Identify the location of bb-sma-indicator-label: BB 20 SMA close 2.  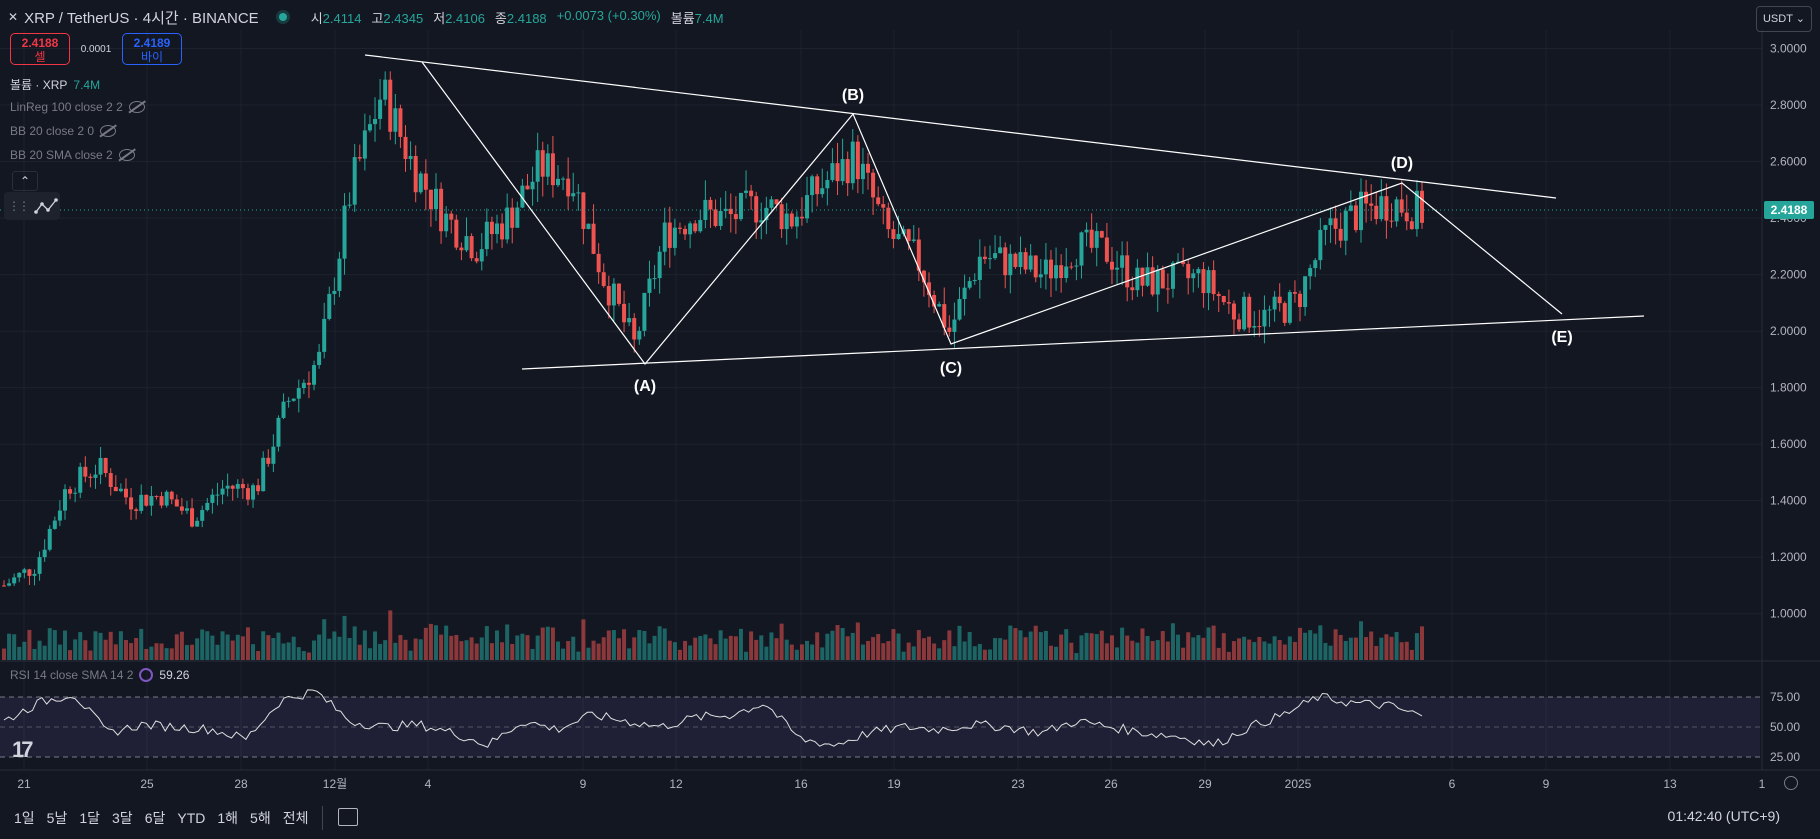
(72, 155).